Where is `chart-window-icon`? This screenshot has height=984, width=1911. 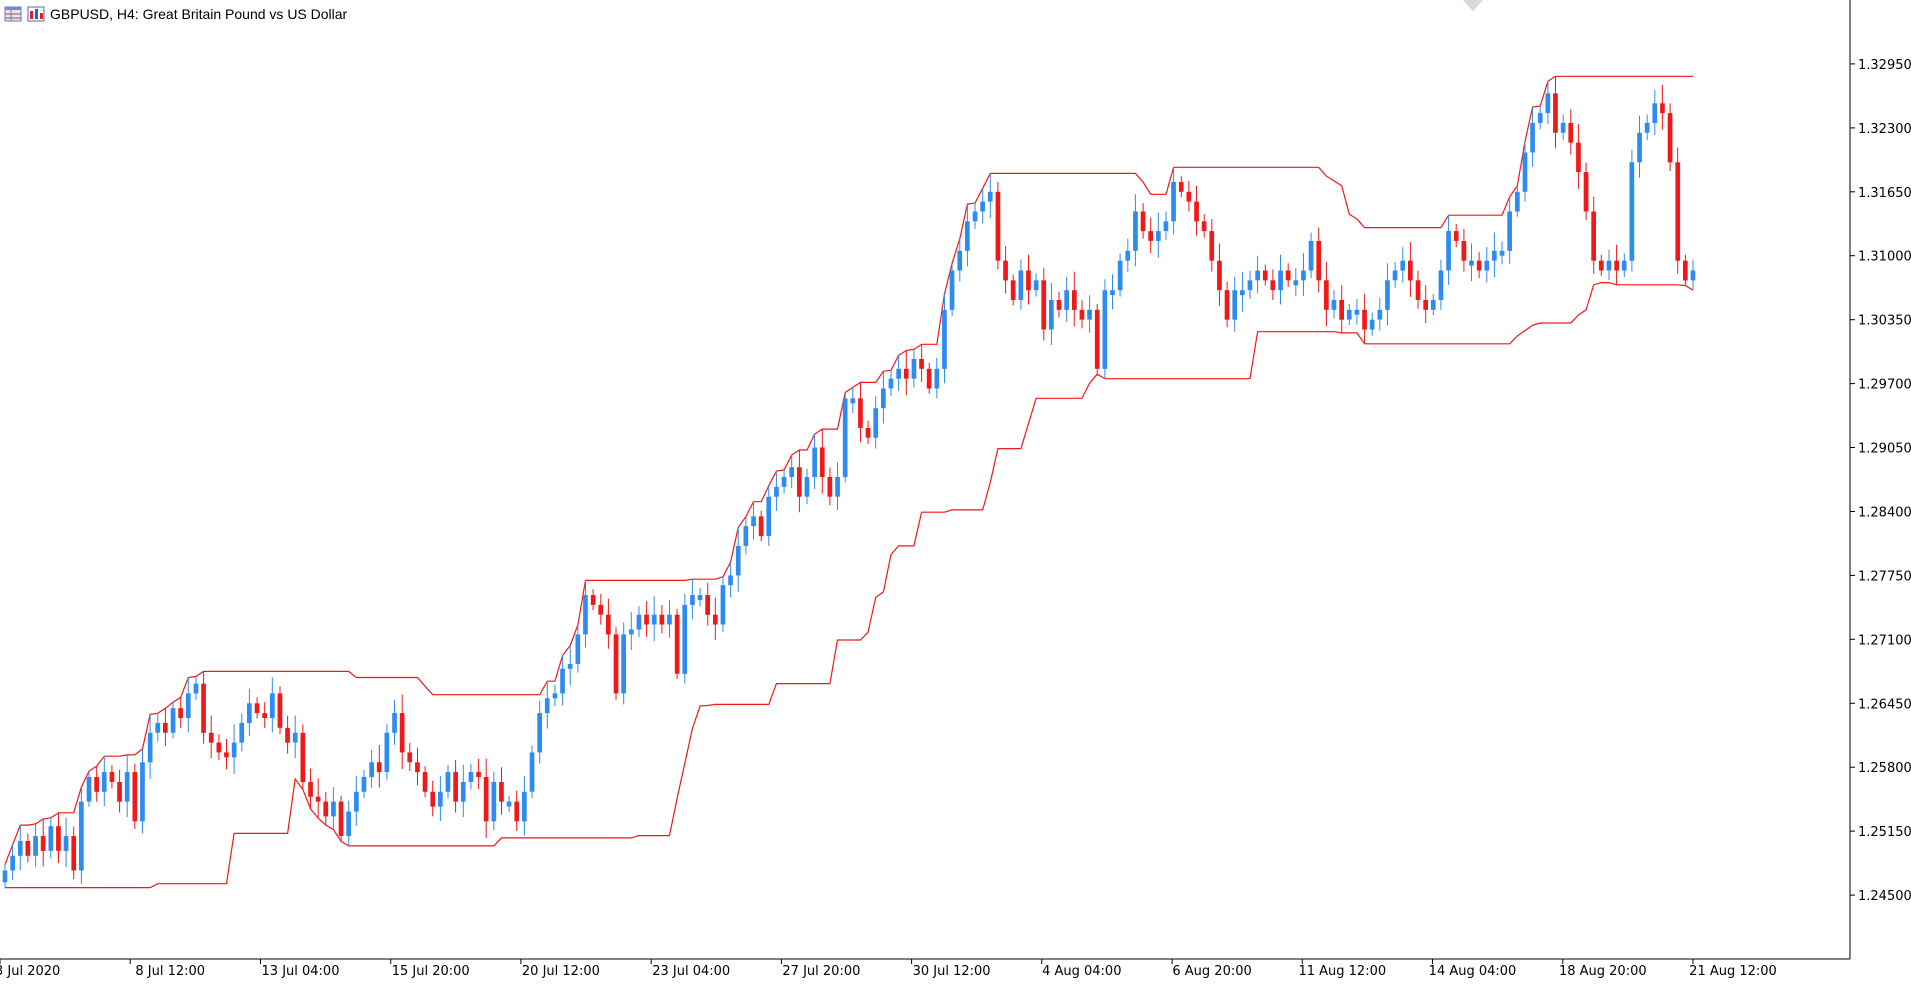 chart-window-icon is located at coordinates (36, 14).